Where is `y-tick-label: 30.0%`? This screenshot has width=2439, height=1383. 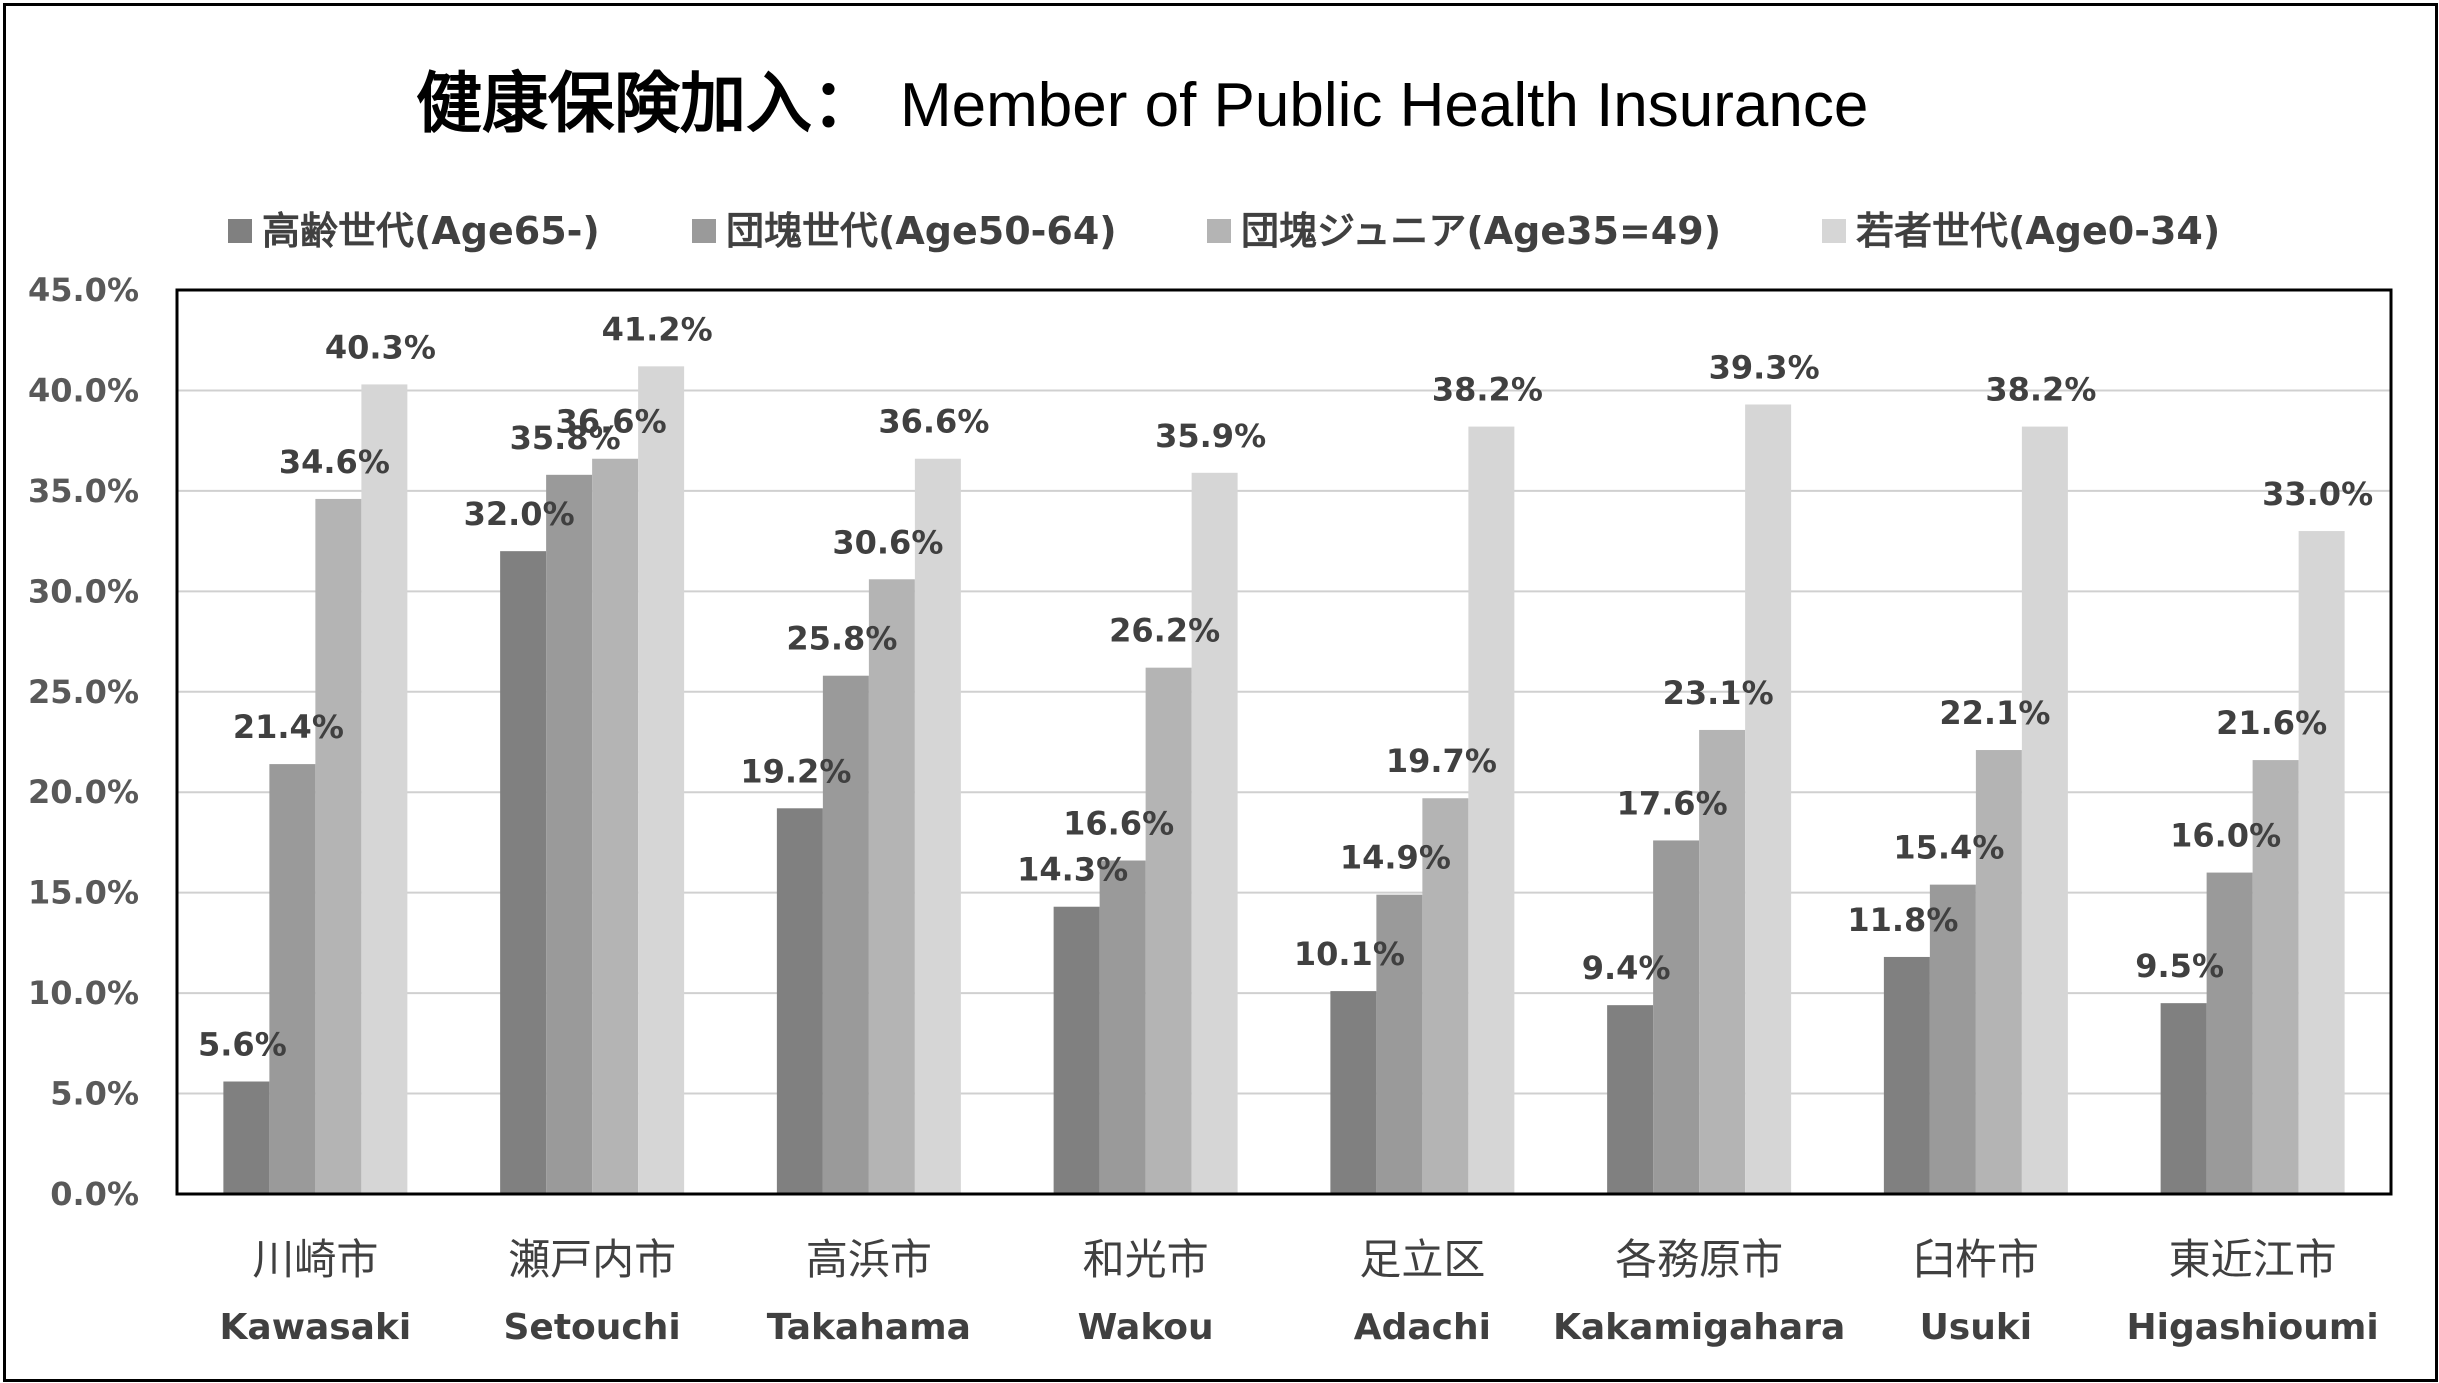
y-tick-label: 30.0% is located at coordinates (83, 591).